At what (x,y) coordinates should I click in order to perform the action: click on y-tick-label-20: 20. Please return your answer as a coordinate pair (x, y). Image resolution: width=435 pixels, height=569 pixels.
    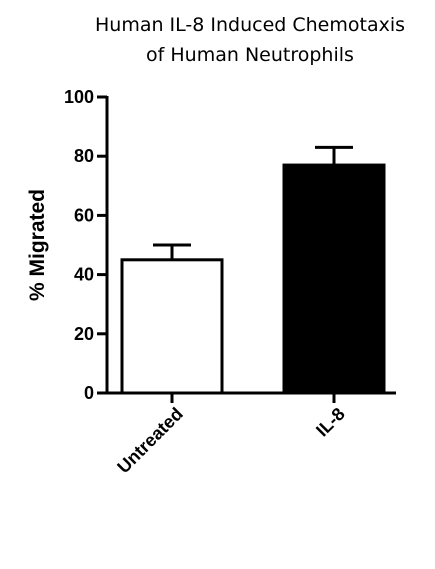
    Looking at the image, I should click on (84, 334).